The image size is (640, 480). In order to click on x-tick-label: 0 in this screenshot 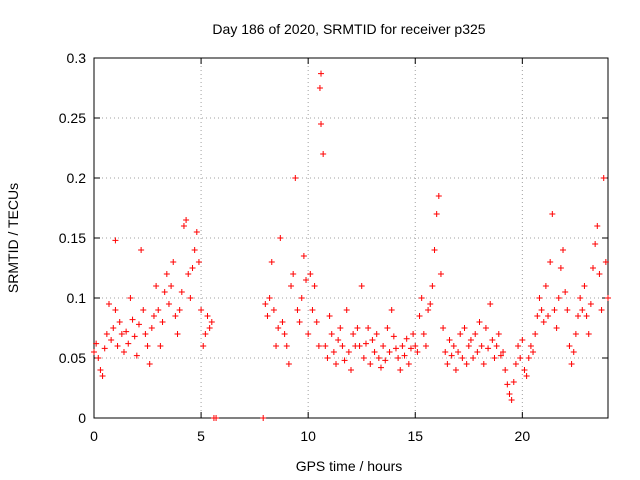, I will do `click(94, 436)`.